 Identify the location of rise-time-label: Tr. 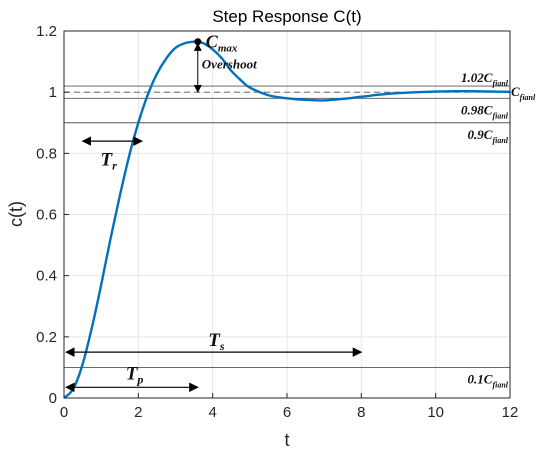
(108, 160).